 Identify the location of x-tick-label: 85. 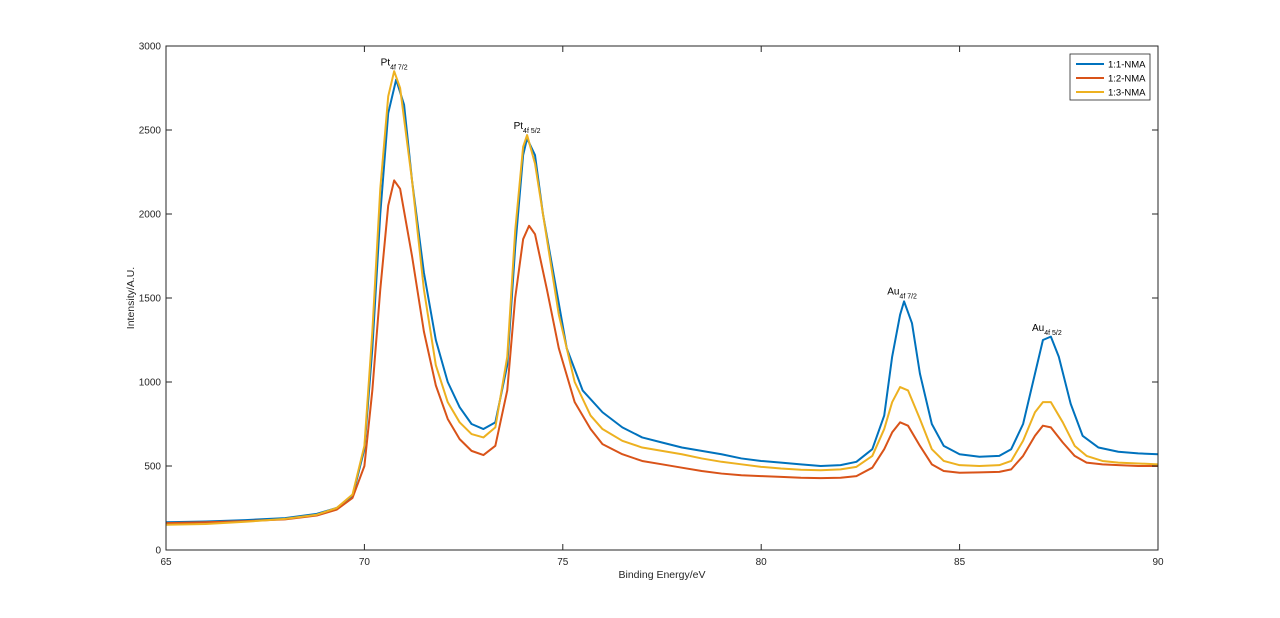
(960, 562).